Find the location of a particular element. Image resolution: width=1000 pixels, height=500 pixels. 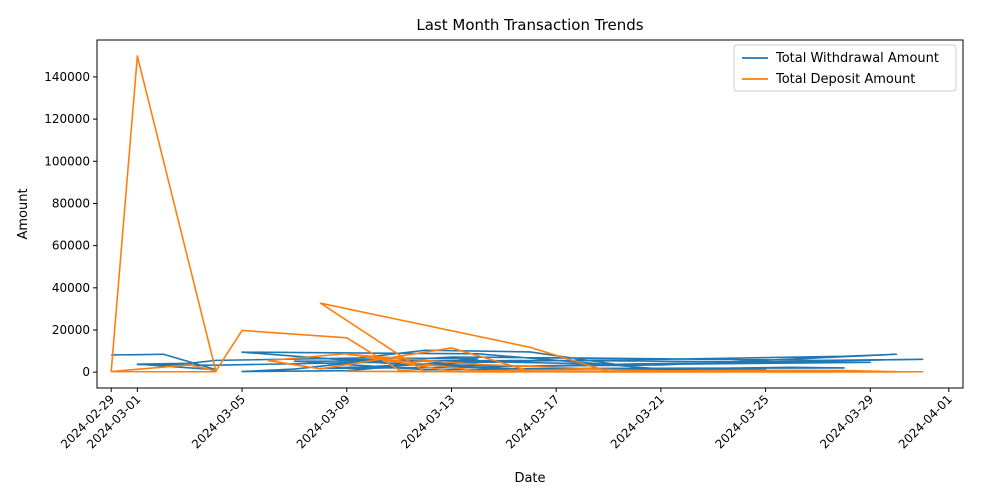

y-tick-label: 20000 is located at coordinates (71, 330).